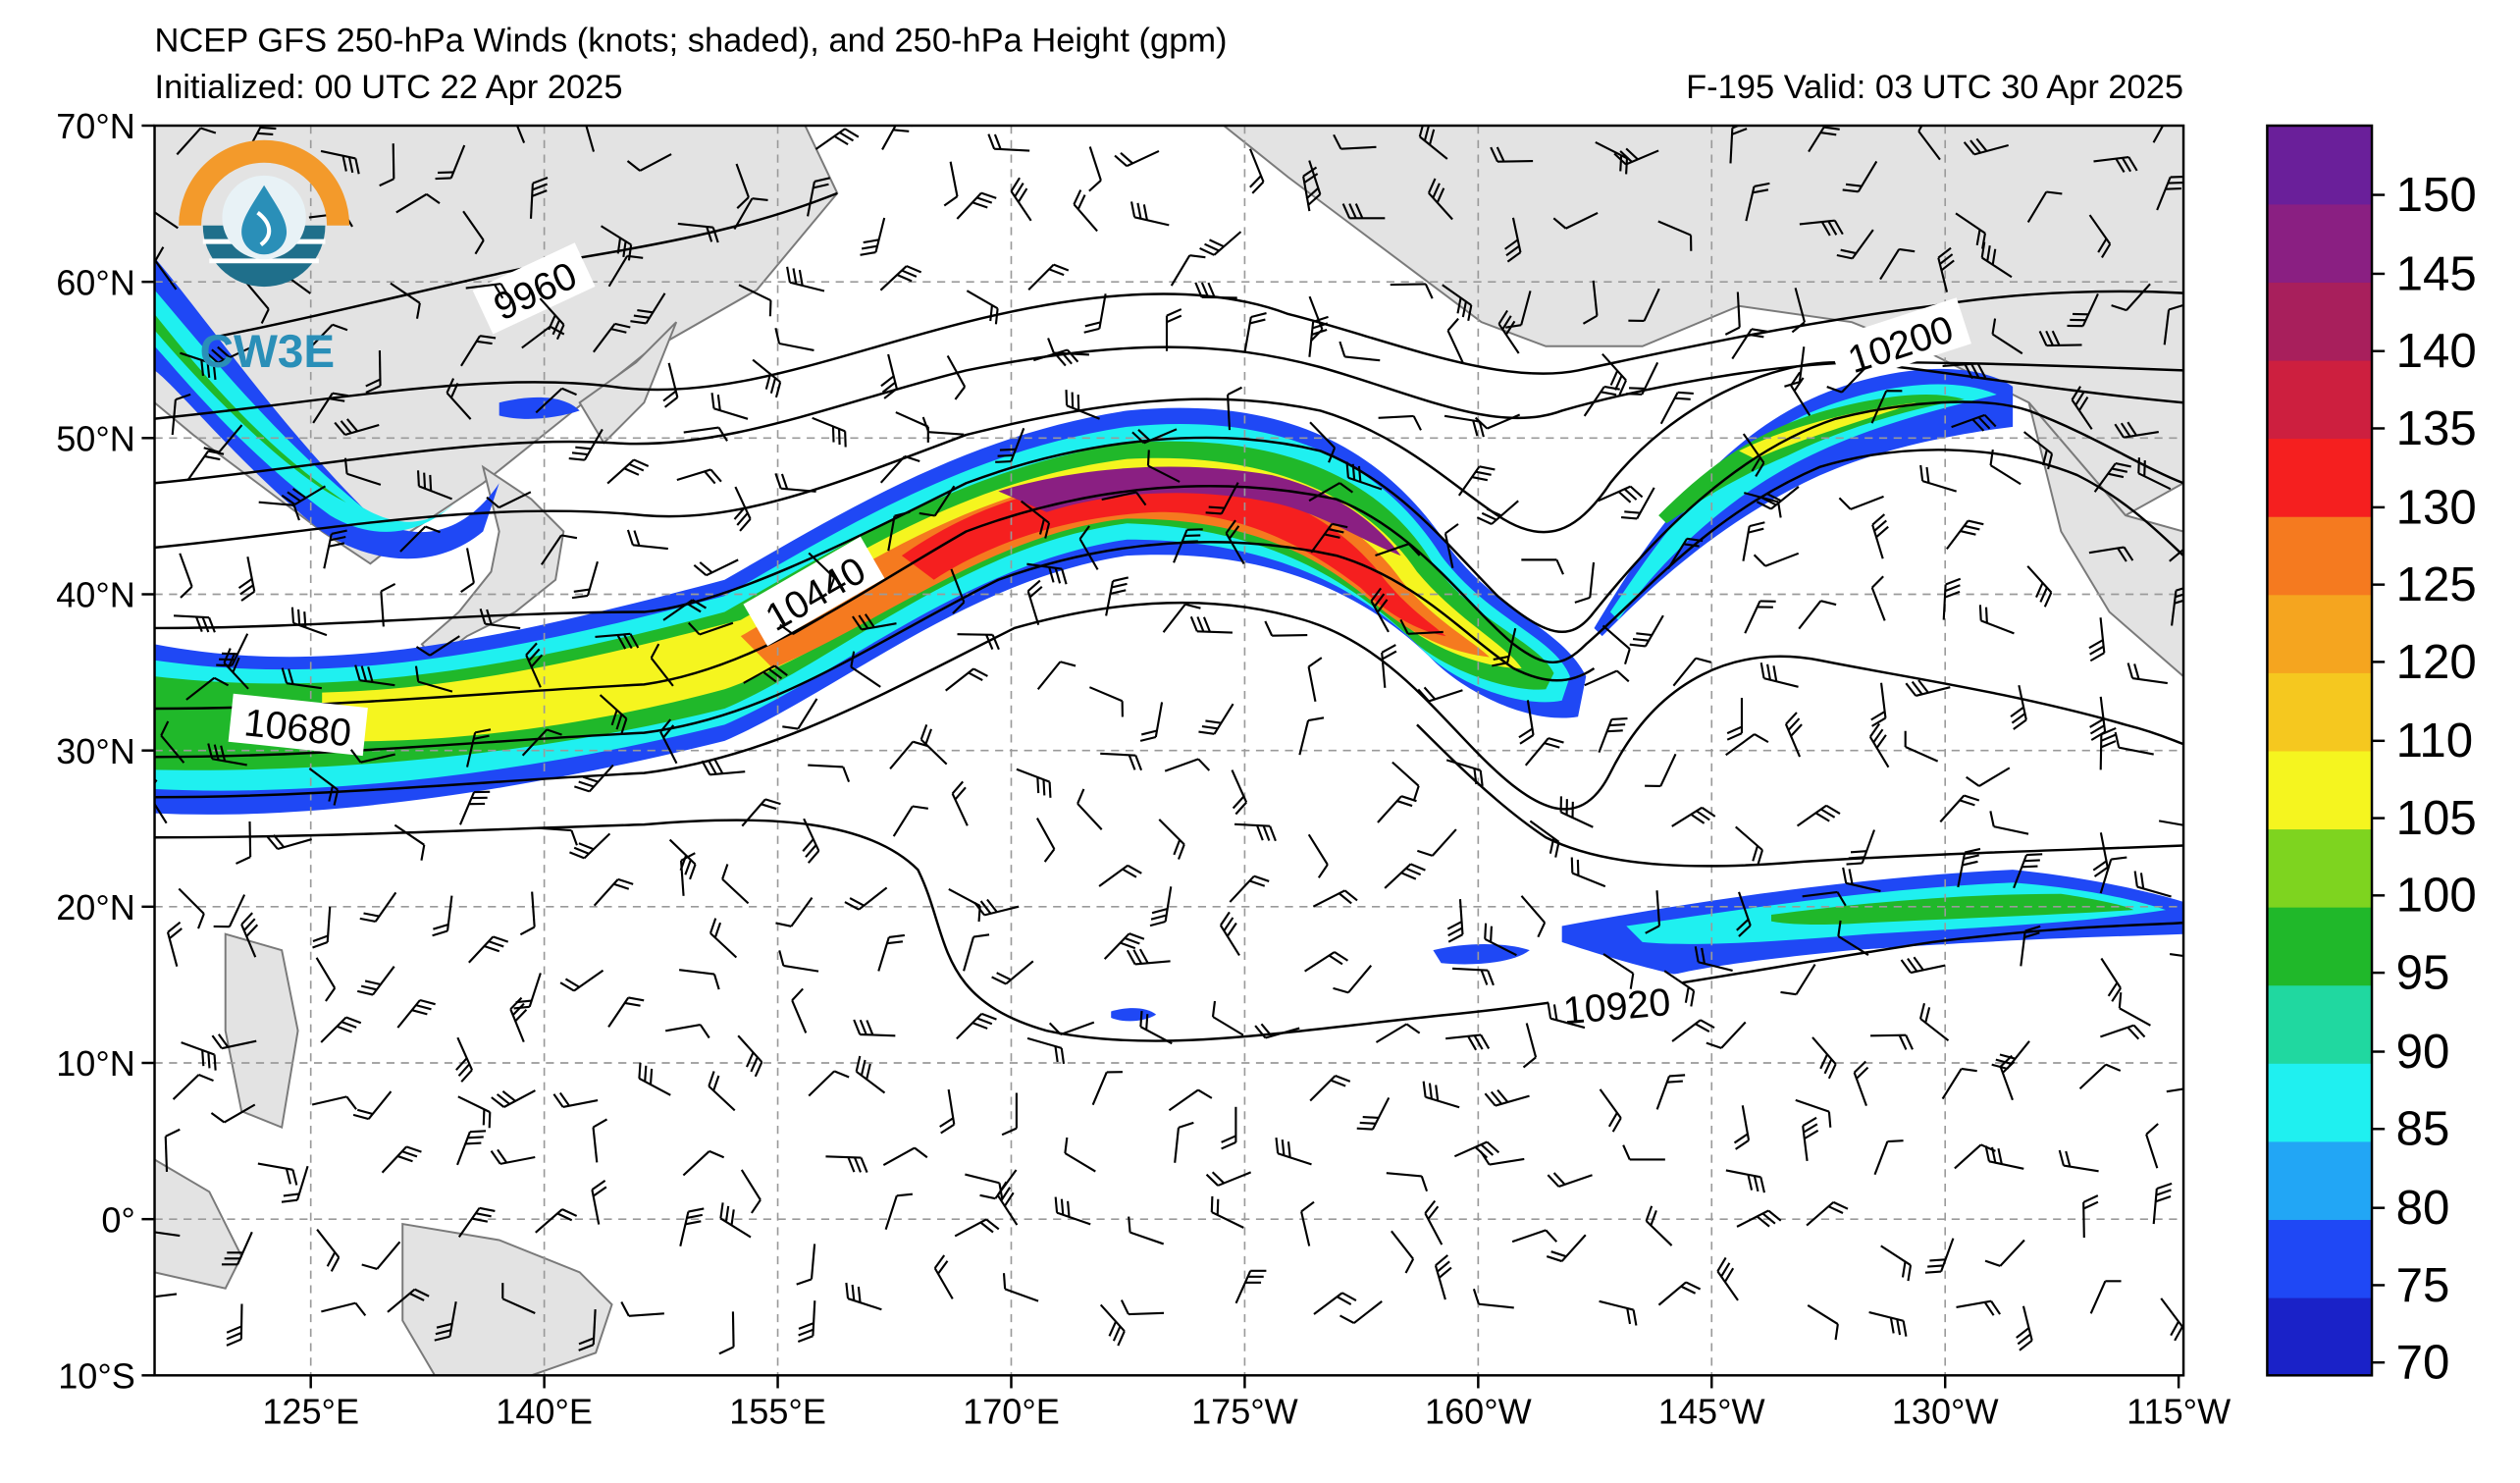 This screenshot has width=2520, height=1483. What do you see at coordinates (1169, 930) in the screenshot?
I see `contour-10920-a` at bounding box center [1169, 930].